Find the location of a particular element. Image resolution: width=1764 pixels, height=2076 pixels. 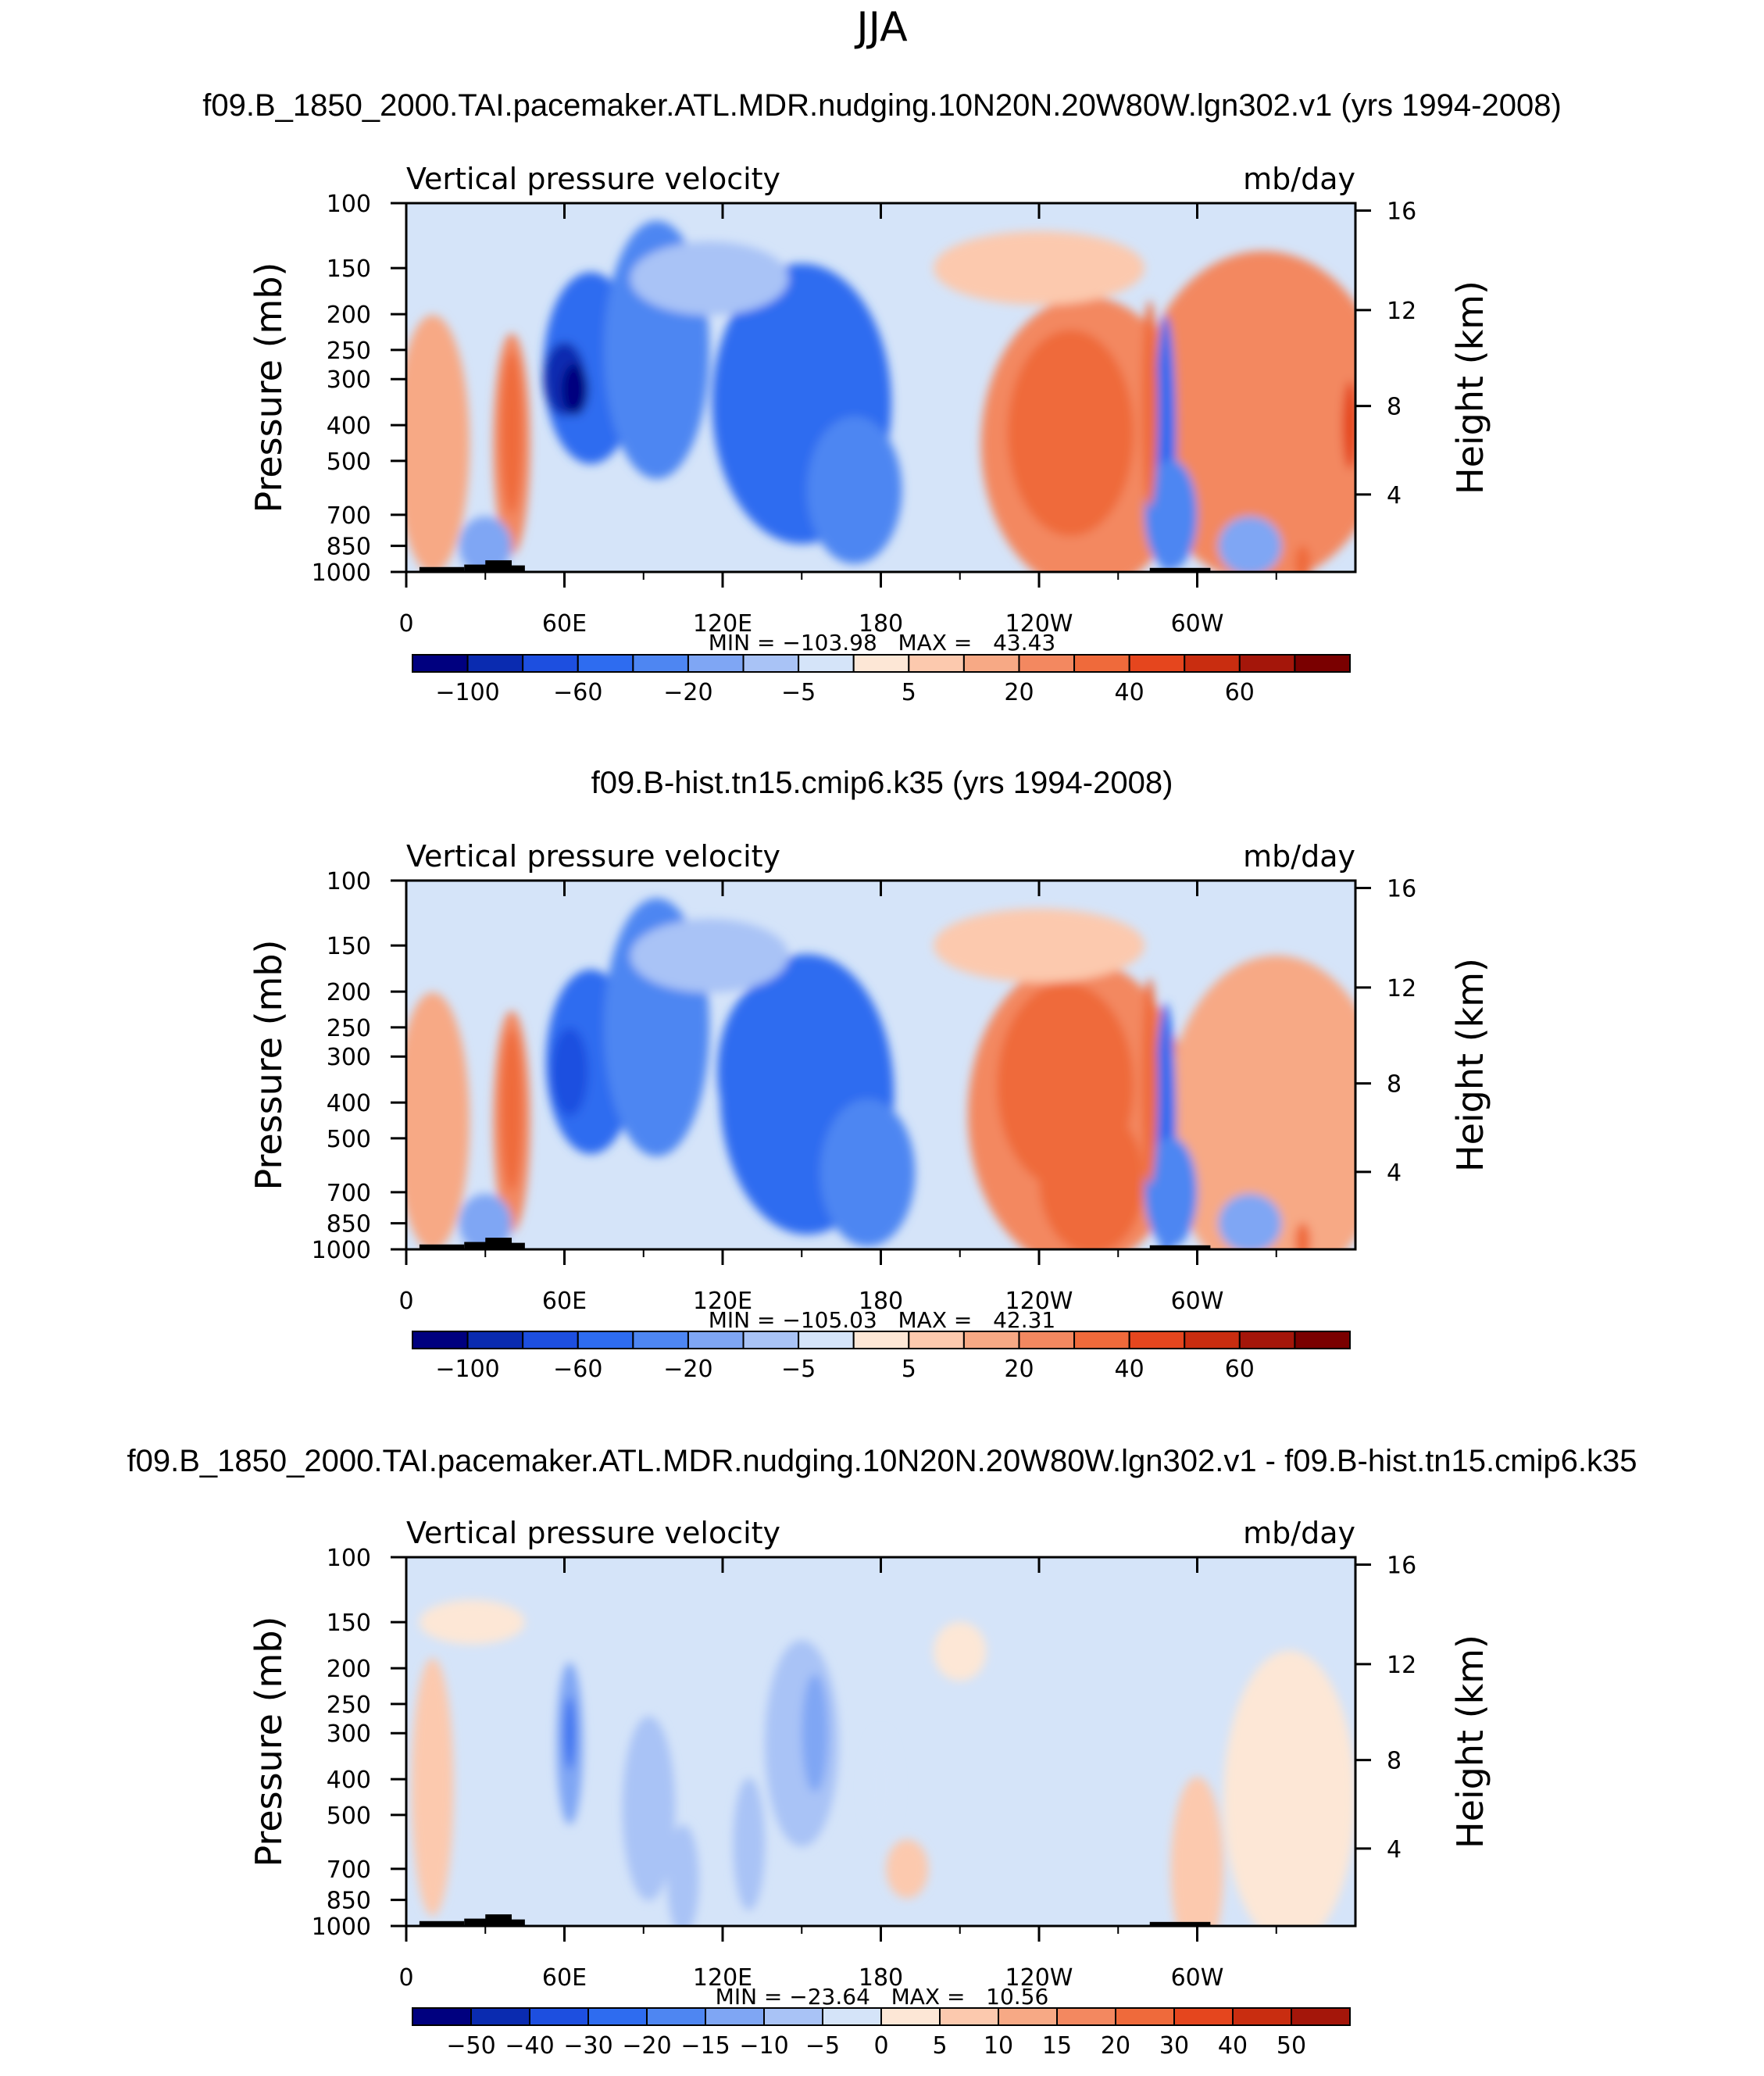

y-axis-label: Pressure (mb) is located at coordinates (269, 388).